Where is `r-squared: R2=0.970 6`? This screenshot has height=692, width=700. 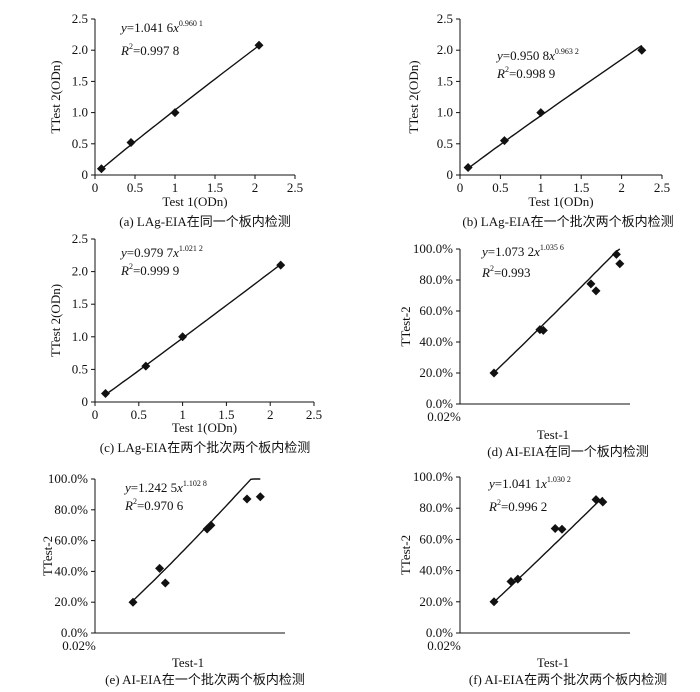
r-squared: R2=0.970 6 is located at coordinates (154, 505).